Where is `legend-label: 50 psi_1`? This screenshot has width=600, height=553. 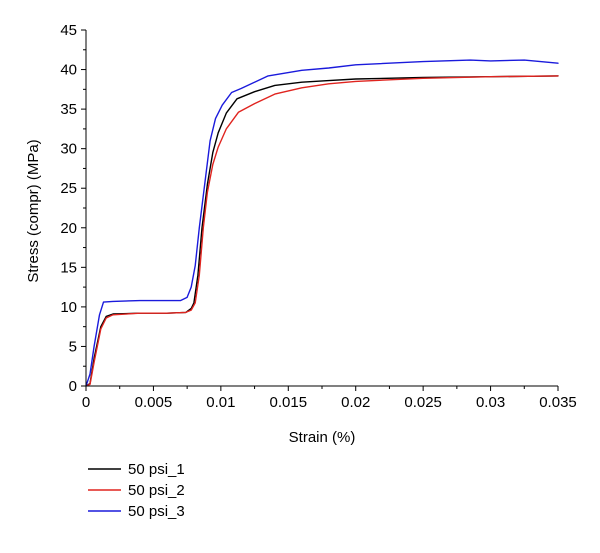 legend-label: 50 psi_1 is located at coordinates (156, 469).